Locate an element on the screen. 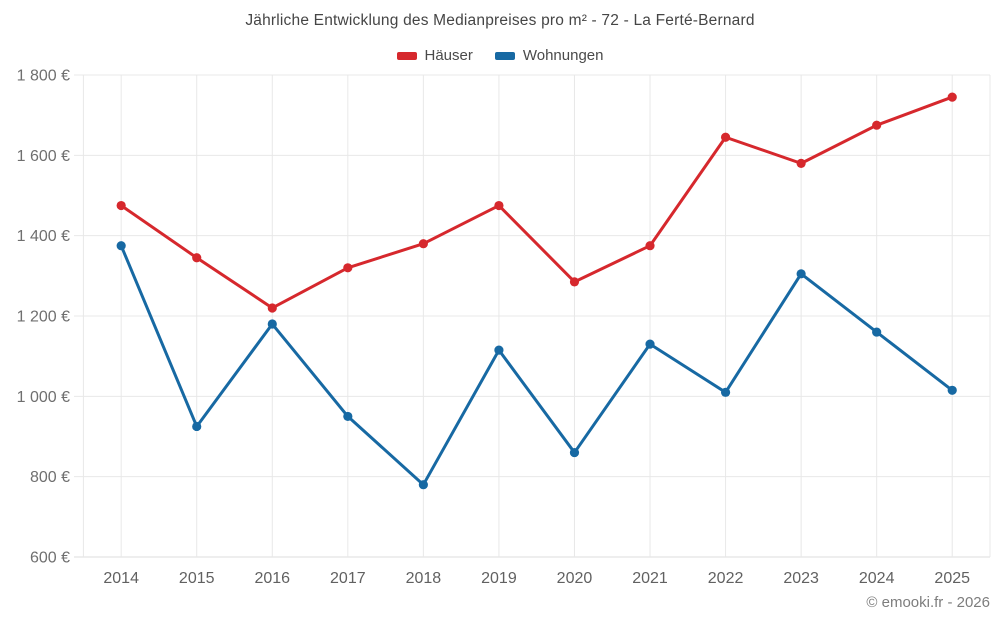 The image size is (1000, 625). data-point-wohnungen-2022 is located at coordinates (725, 392).